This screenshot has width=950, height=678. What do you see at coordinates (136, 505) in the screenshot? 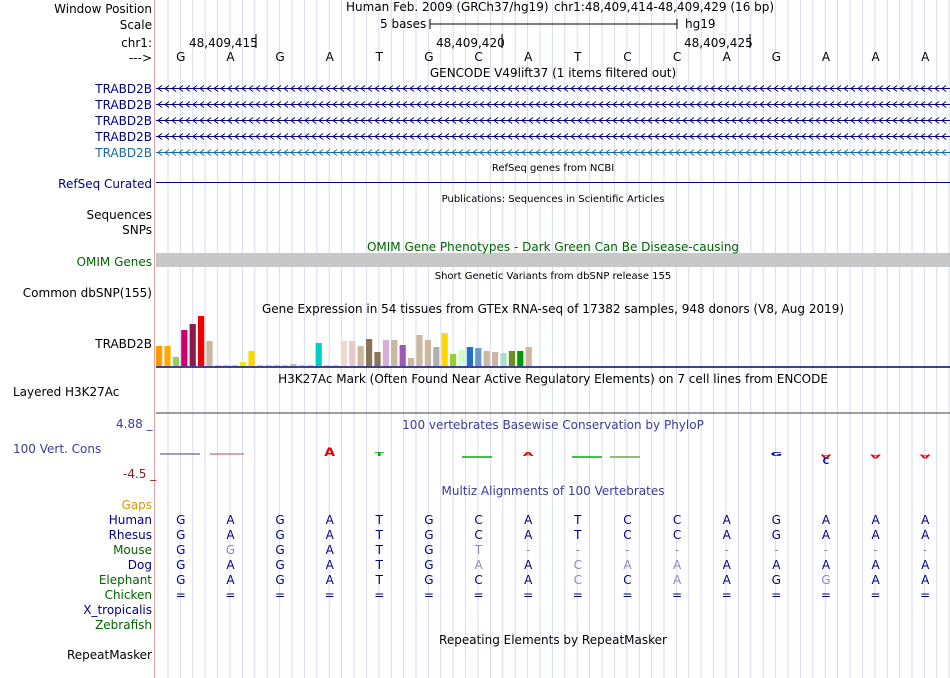
I see `gaps-label: Gaps` at bounding box center [136, 505].